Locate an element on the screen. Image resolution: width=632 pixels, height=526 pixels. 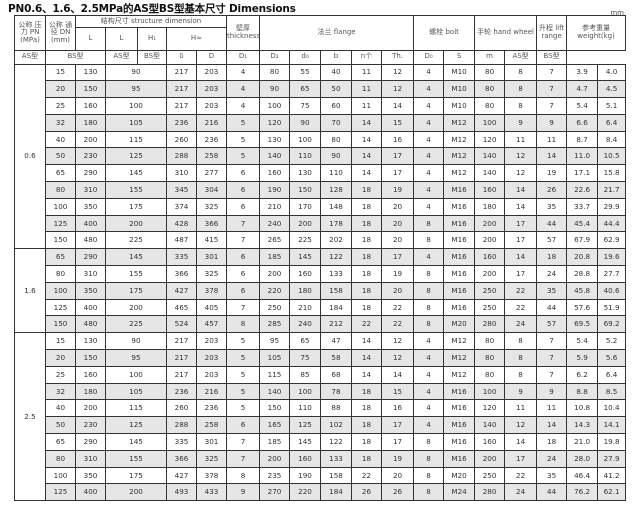
table-cell: 44 is located at coordinates (552, 307).